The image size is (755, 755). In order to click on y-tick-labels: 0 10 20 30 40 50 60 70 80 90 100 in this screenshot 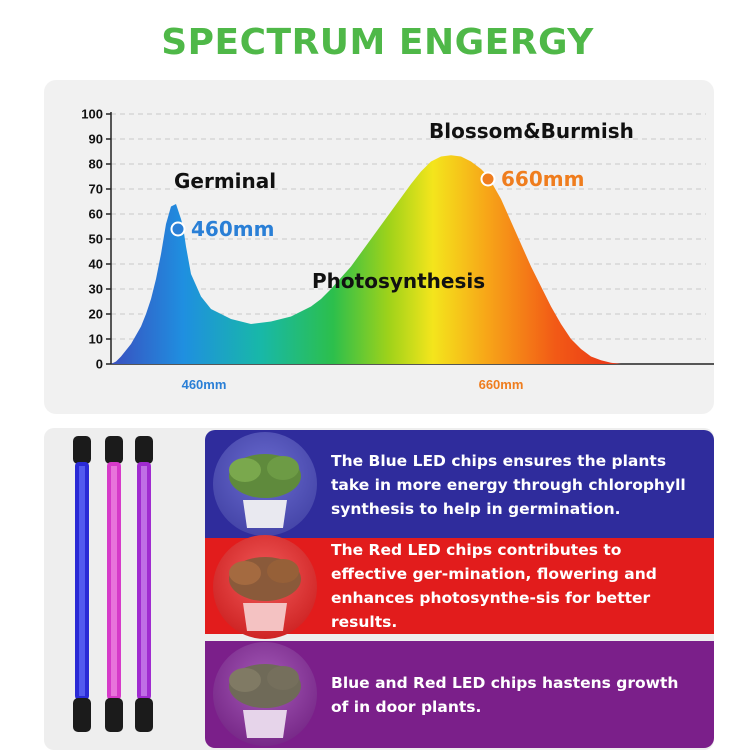, I will do `click(92, 239)`.